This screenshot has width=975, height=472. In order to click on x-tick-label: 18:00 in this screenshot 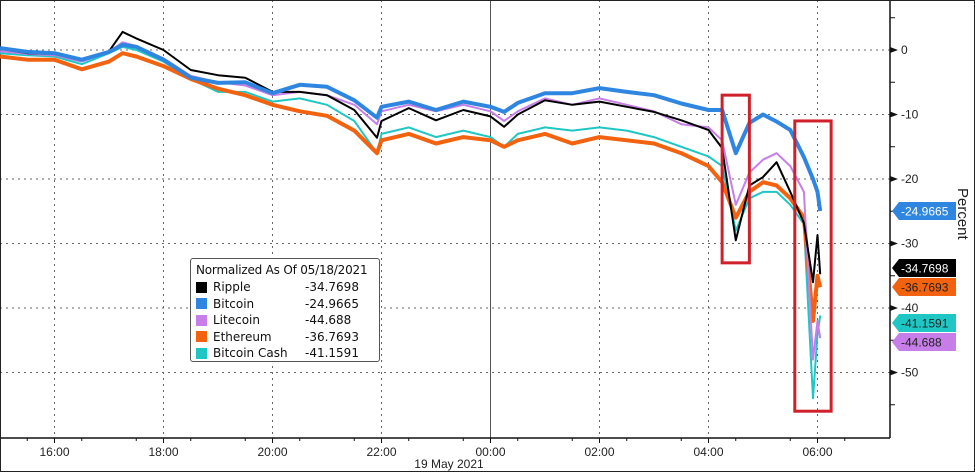, I will do `click(163, 452)`.